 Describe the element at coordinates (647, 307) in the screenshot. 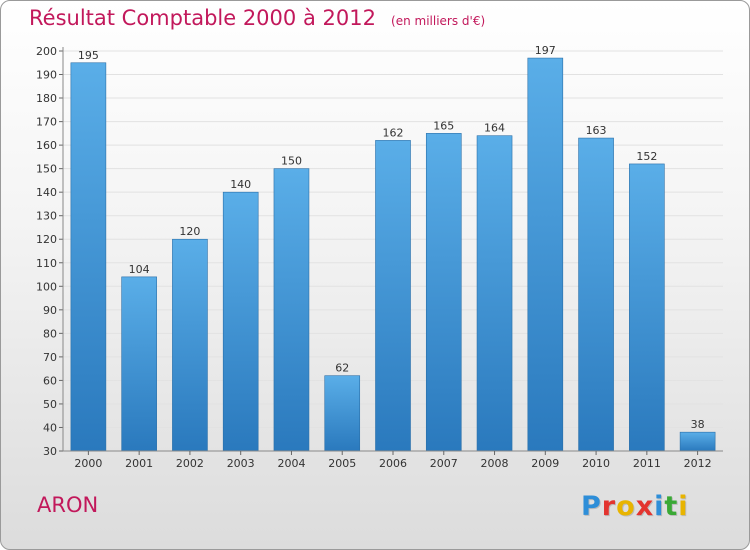

I see `bar-2011` at that location.